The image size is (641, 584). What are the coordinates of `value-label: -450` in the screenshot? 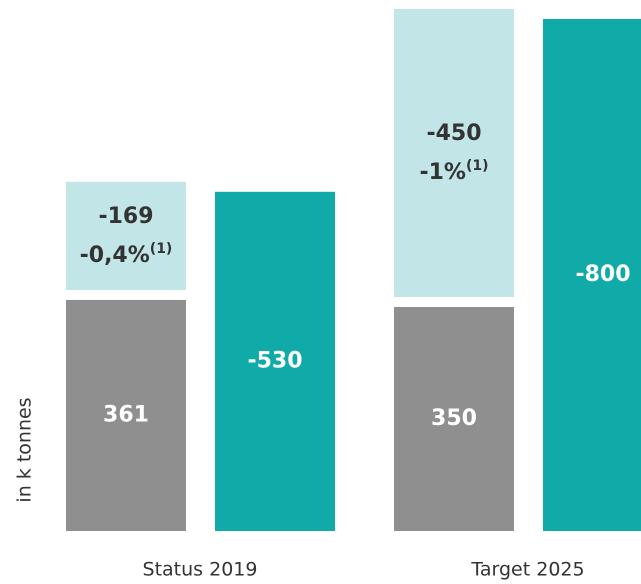 It's located at (453, 133).